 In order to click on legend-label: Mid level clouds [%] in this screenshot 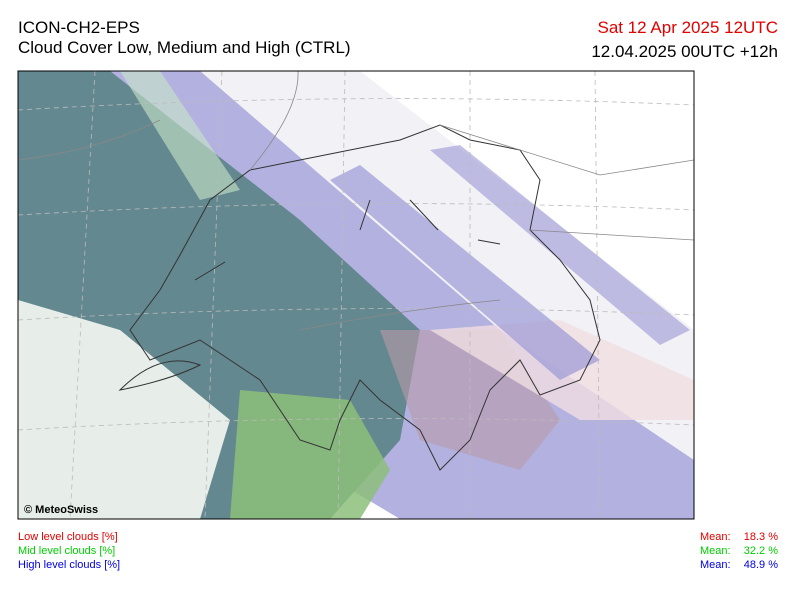, I will do `click(67, 551)`.